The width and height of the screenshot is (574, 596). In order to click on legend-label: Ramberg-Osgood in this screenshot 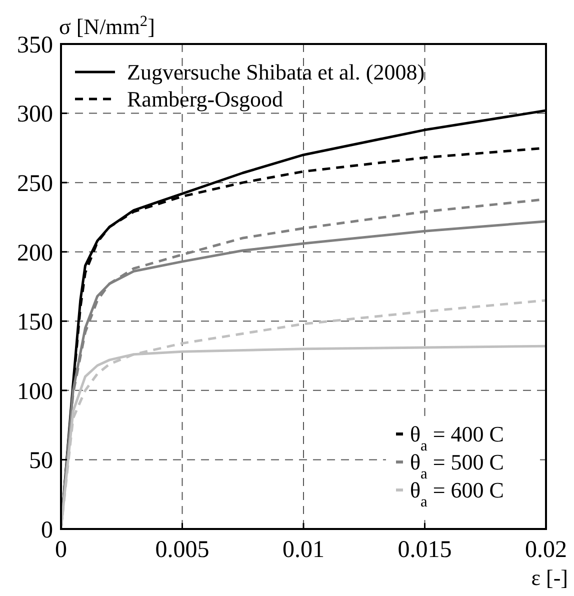, I will do `click(205, 99)`.